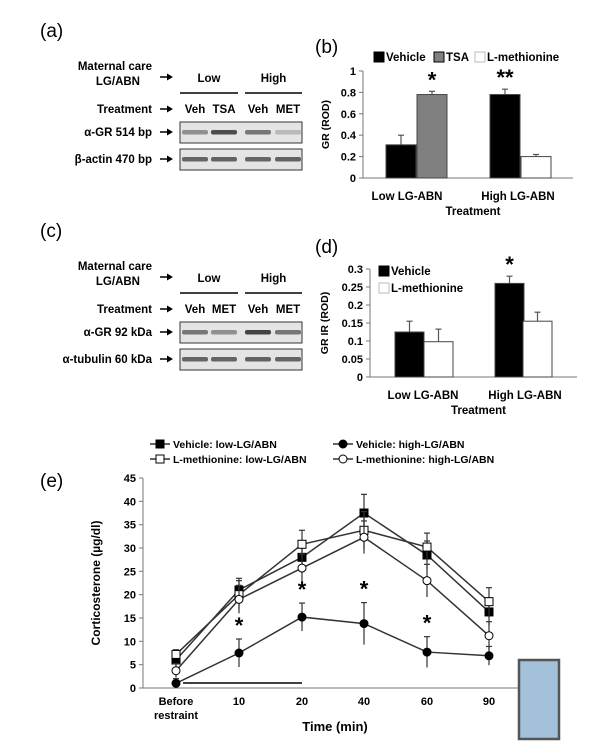  Describe the element at coordinates (352, 324) in the screenshot. I see `y-tick-label: 0.15` at that location.